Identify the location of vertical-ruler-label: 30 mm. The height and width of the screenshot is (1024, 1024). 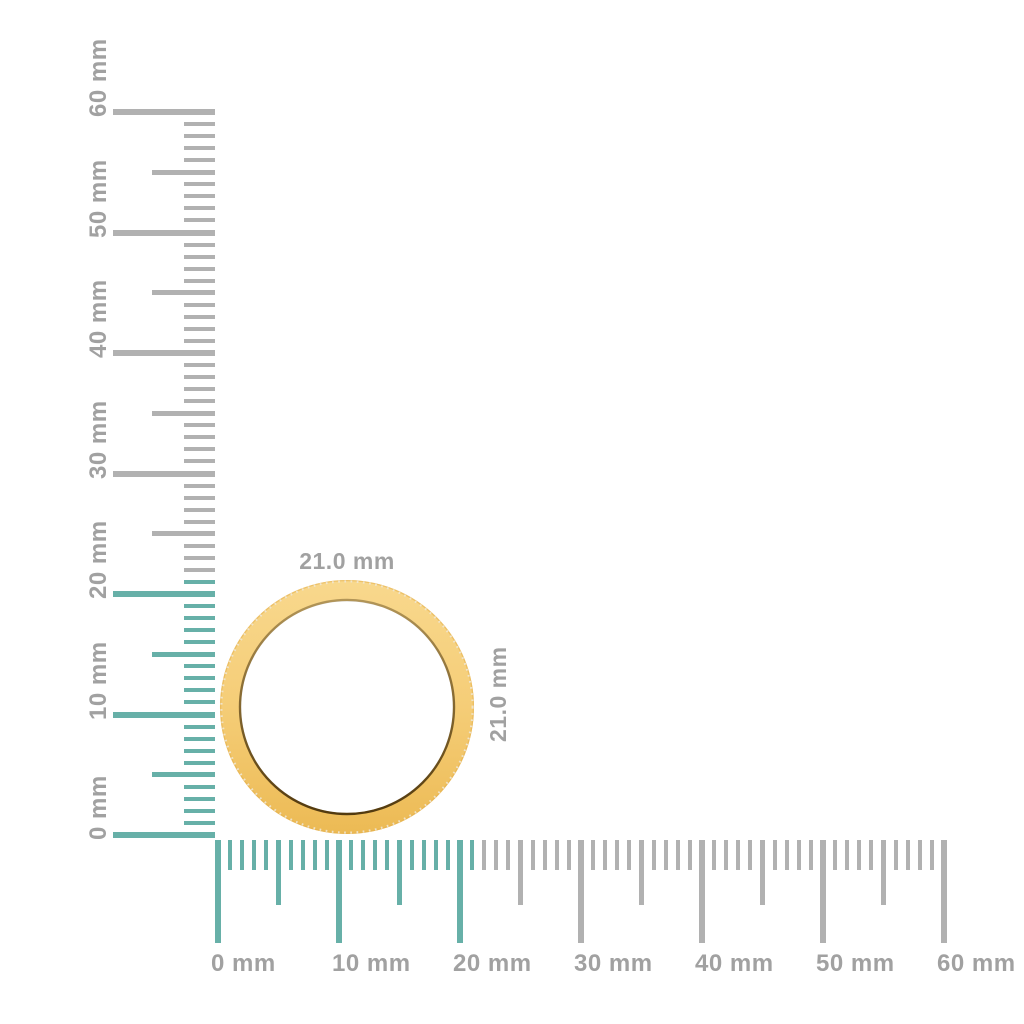
(98, 439).